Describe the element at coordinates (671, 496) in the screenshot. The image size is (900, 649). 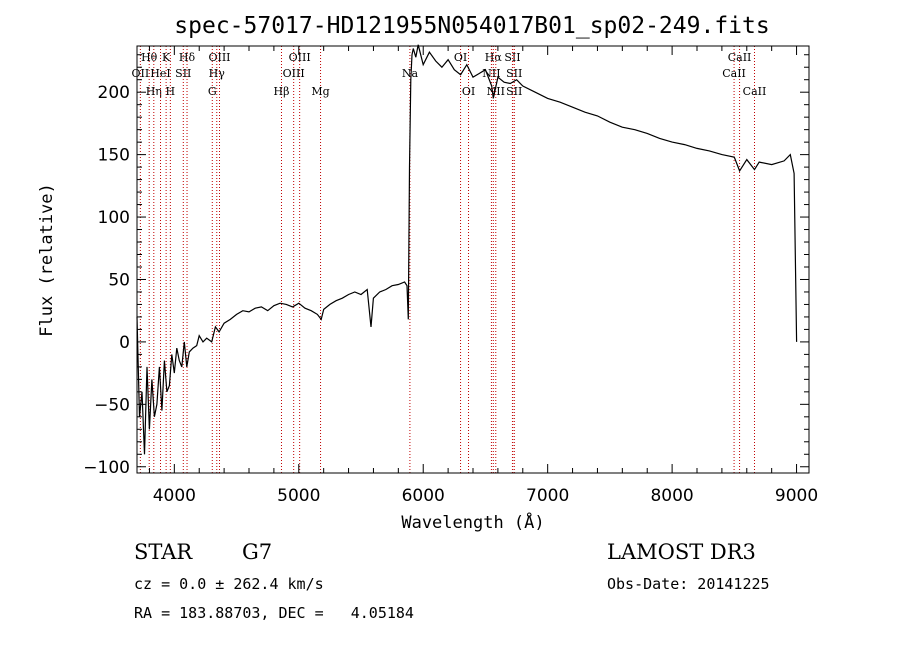
I see `x-tick-label: 8000` at that location.